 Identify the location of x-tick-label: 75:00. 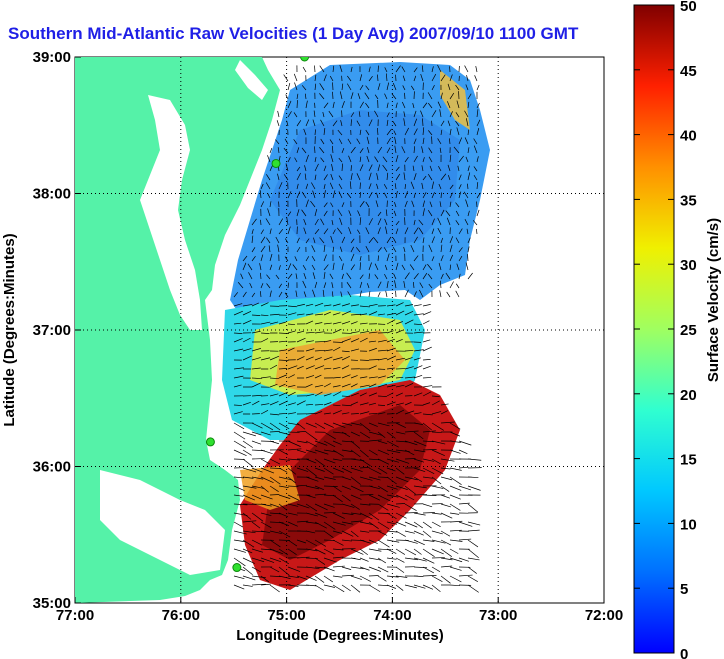
(286, 615).